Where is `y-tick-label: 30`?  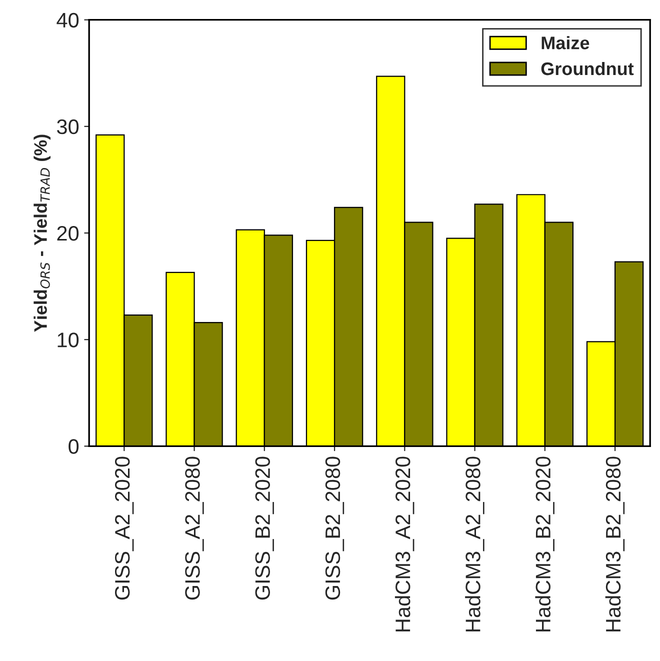 y-tick-label: 30 is located at coordinates (68, 126).